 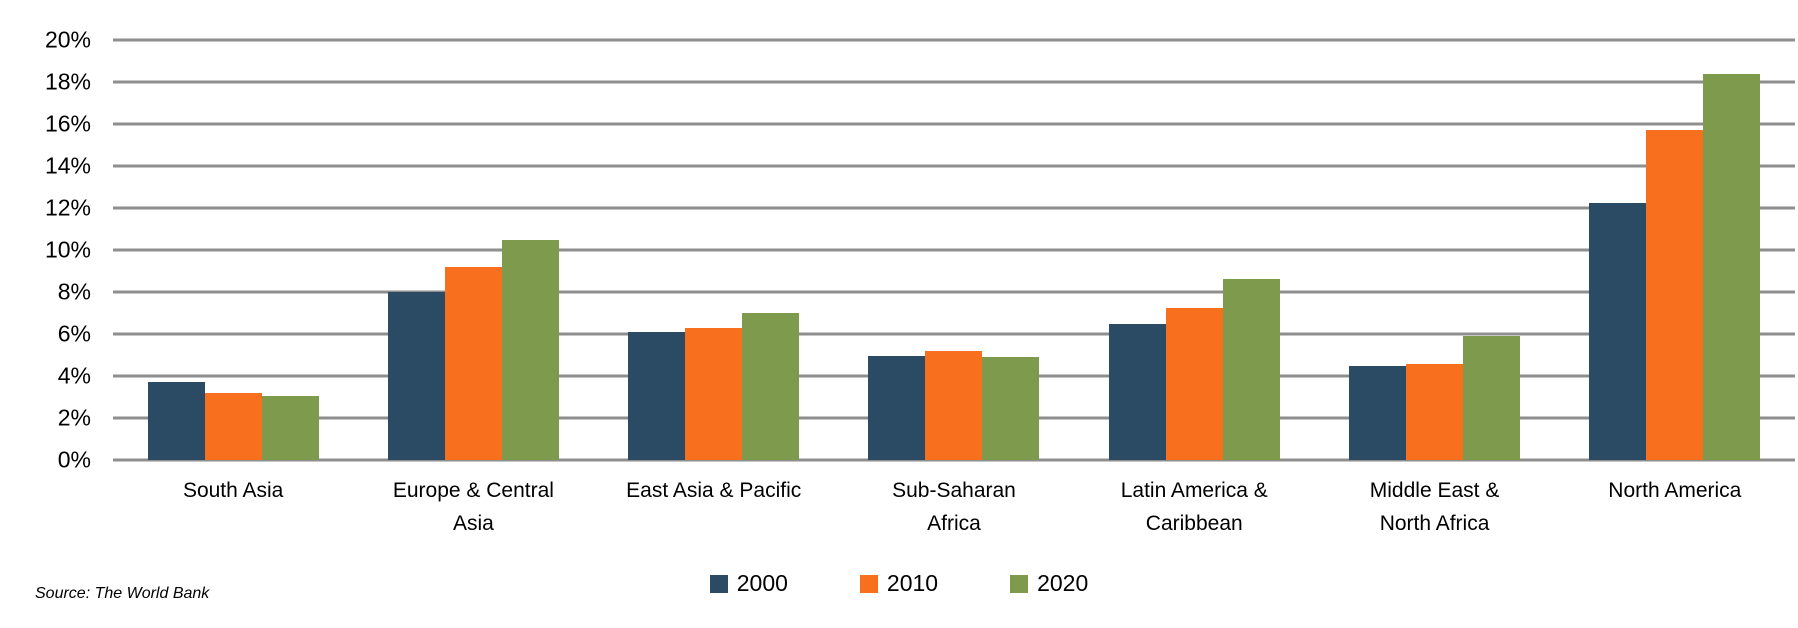 What do you see at coordinates (74, 459) in the screenshot?
I see `y-axis-tick-label-0: 0%` at bounding box center [74, 459].